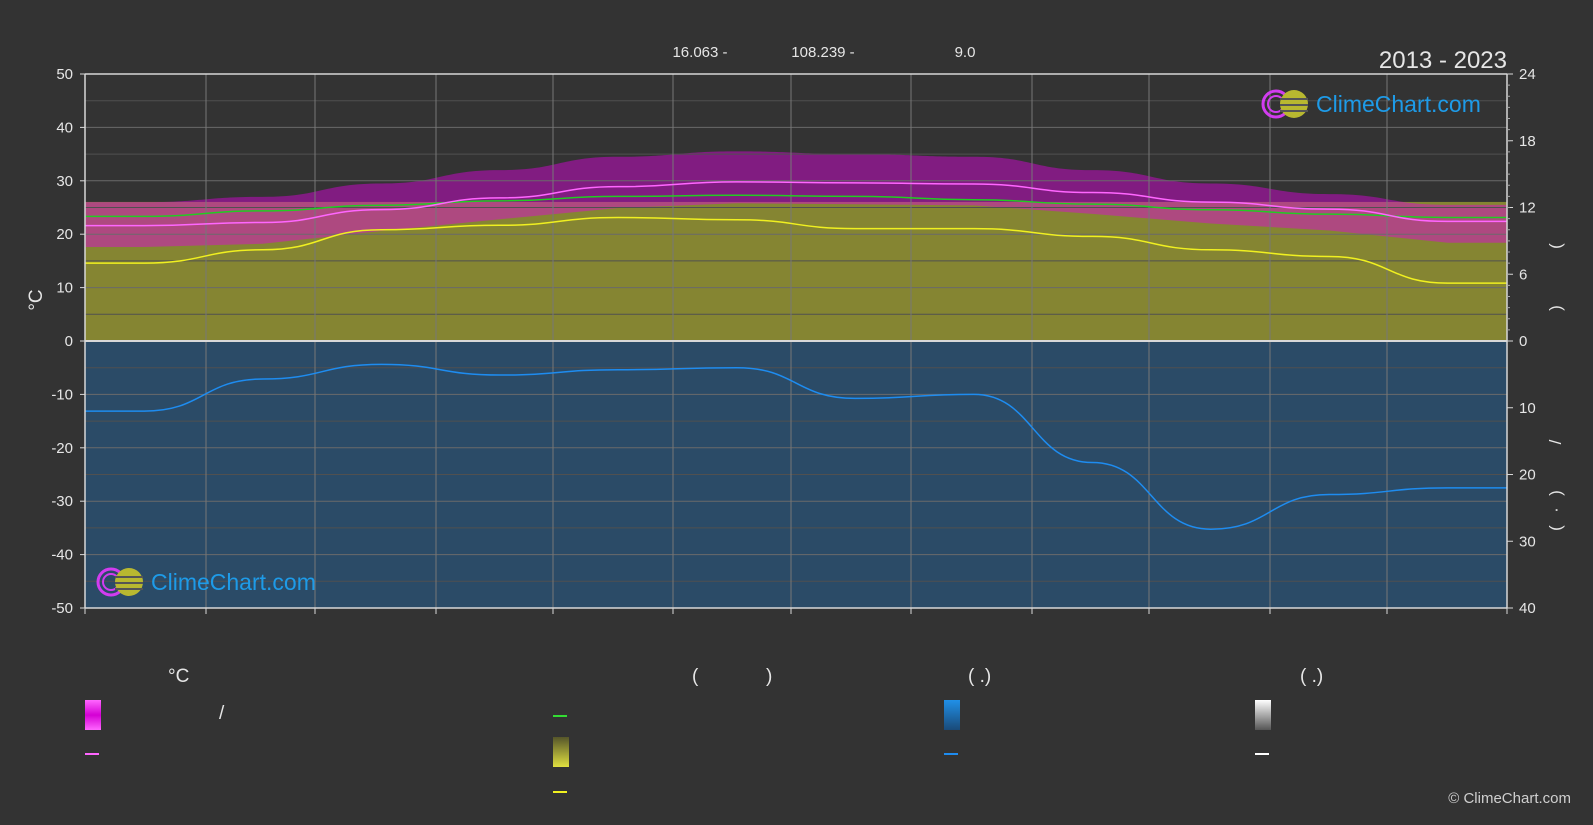 The image size is (1593, 825). I want to click on left-tick-label: 30, so click(64, 181).